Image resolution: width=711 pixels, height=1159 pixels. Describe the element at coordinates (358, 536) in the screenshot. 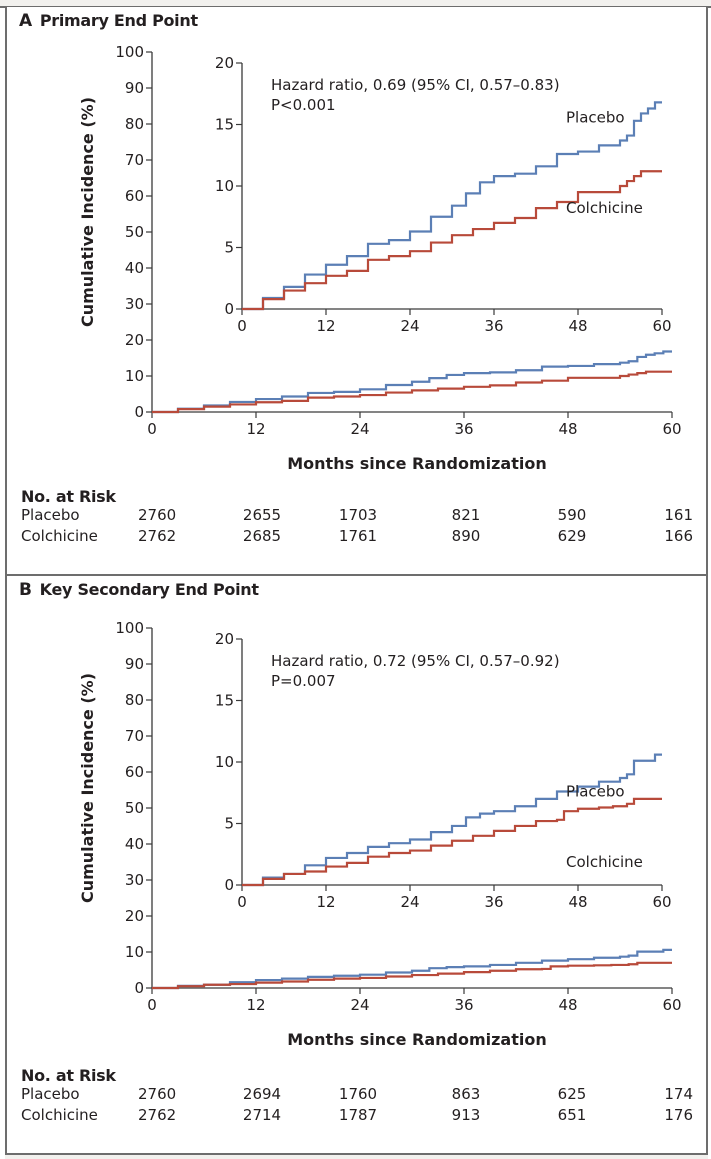

I see `at-risk-value: 1761` at that location.